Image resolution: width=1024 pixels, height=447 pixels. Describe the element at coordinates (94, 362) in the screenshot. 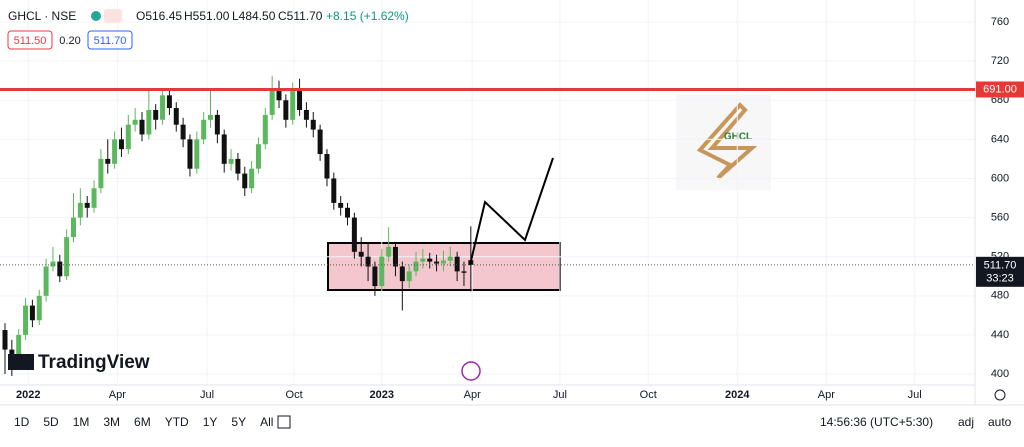

I see `brand: TradingView` at that location.